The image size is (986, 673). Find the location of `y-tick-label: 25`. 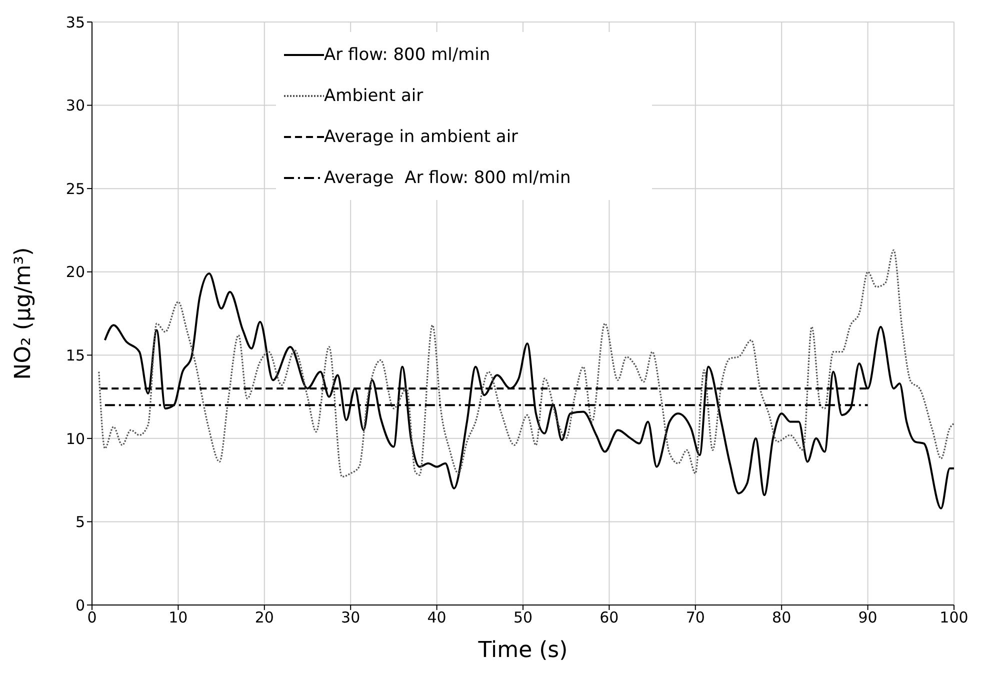

y-tick-label: 25 is located at coordinates (75, 189).